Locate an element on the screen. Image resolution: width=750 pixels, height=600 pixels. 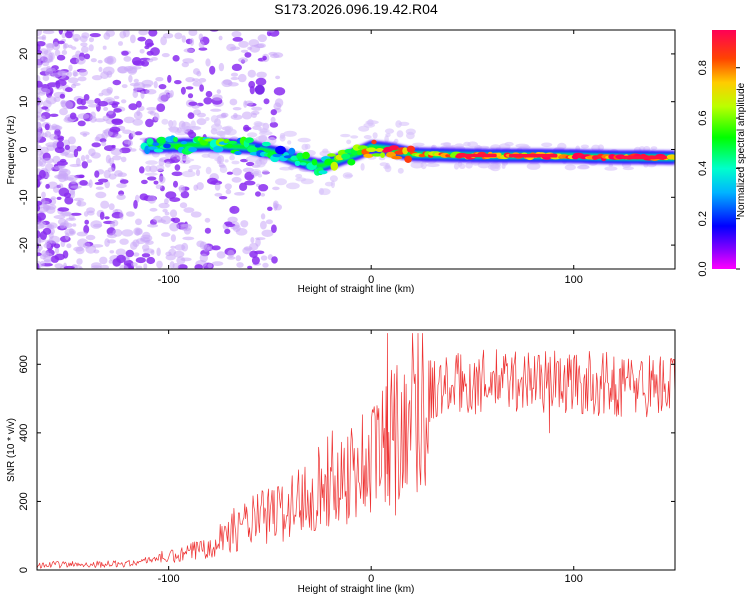
spectrogram-x-label: Height of straight line (km) is located at coordinates (356, 289).